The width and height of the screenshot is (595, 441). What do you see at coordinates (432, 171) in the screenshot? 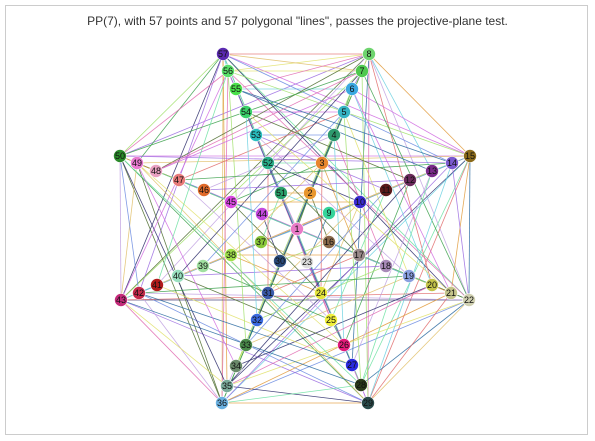
I see `point-label: 13` at bounding box center [432, 171].